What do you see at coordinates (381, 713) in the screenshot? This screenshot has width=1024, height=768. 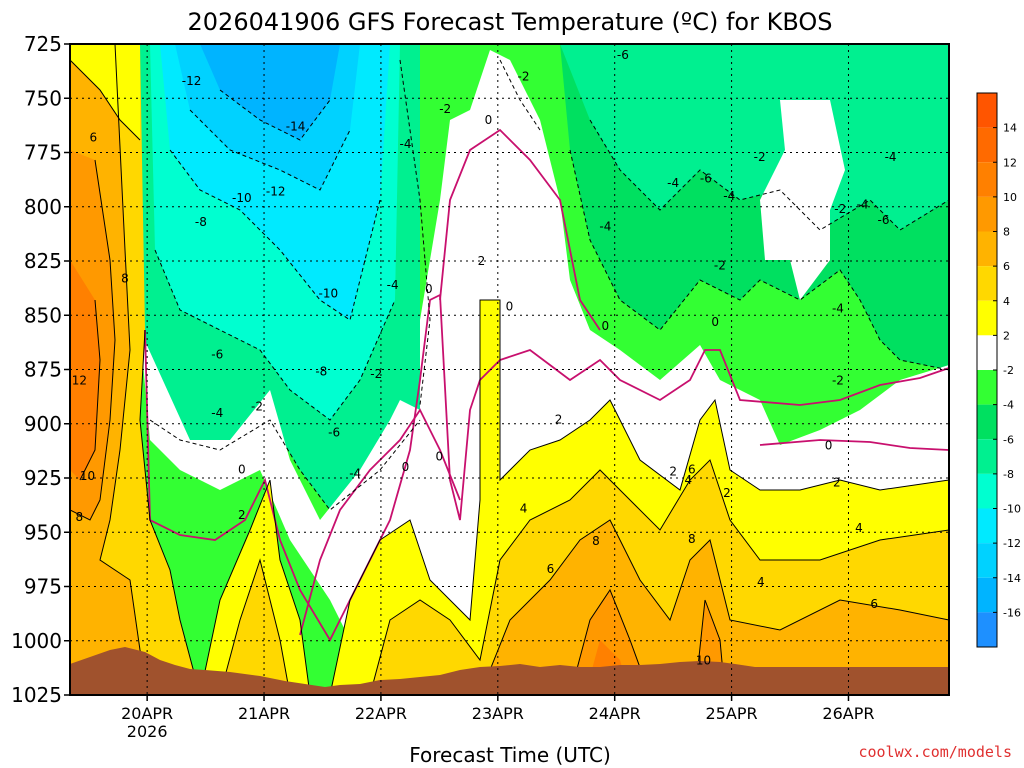 I see `x-tick-label: 22APR` at bounding box center [381, 713].